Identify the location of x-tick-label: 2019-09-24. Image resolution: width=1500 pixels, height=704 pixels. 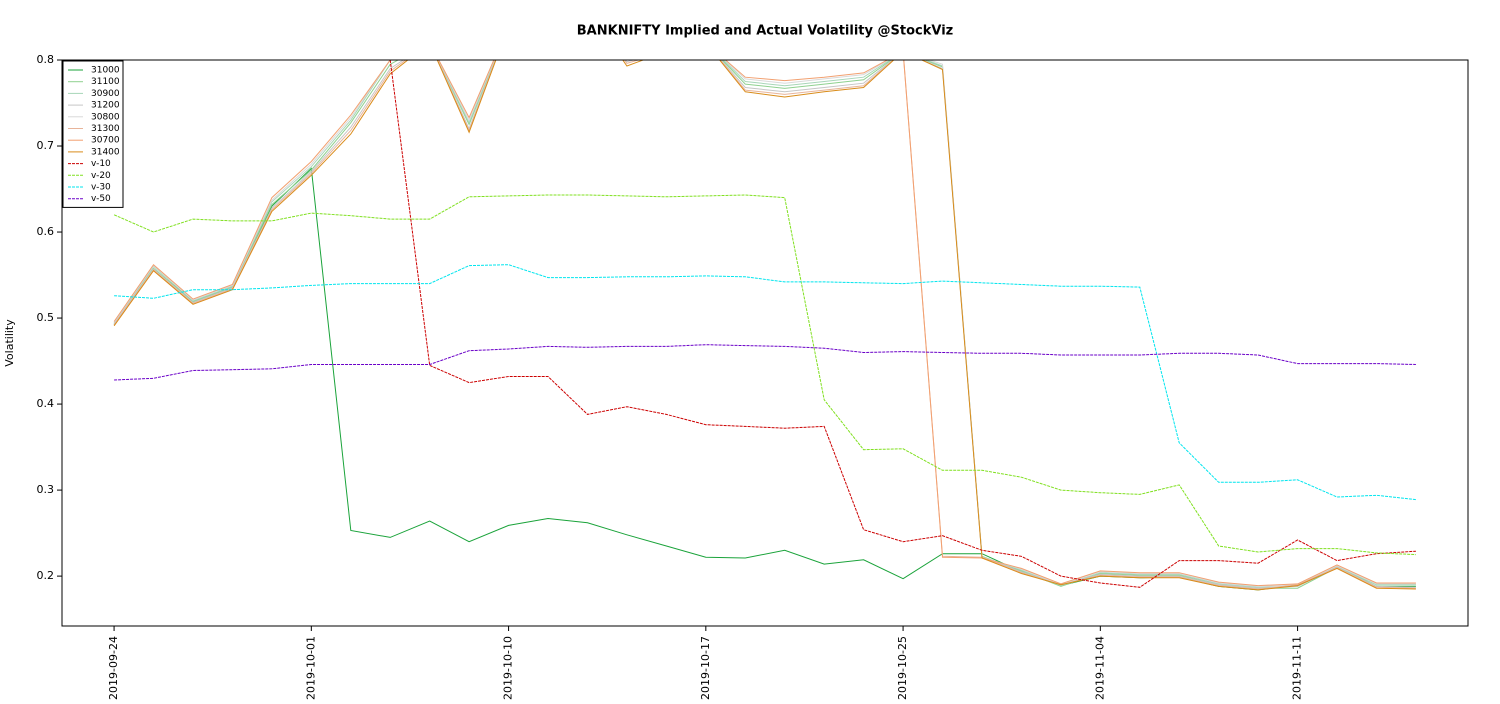
(113, 668).